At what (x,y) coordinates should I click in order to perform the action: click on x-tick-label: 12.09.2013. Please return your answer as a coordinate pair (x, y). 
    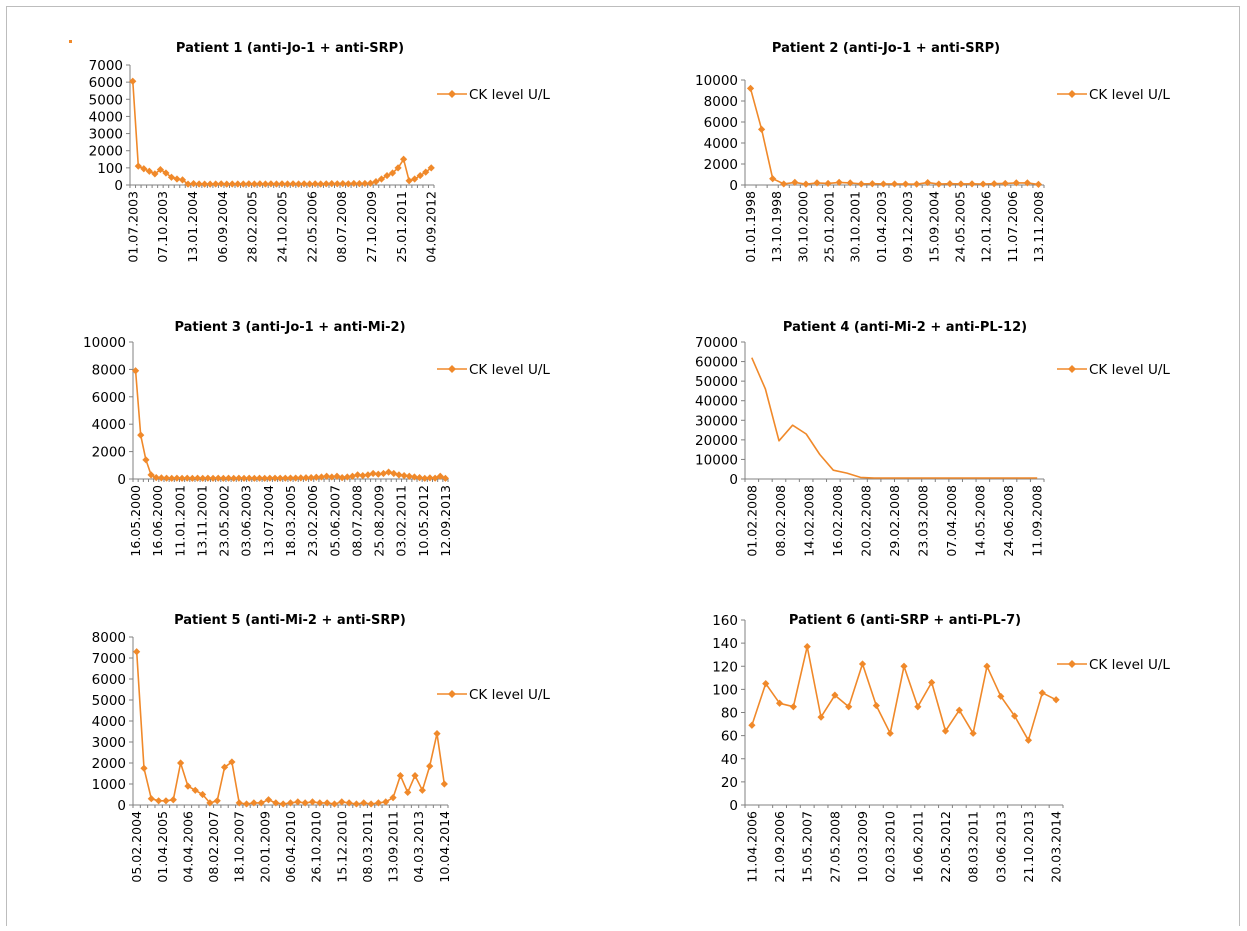
    Looking at the image, I should click on (445, 521).